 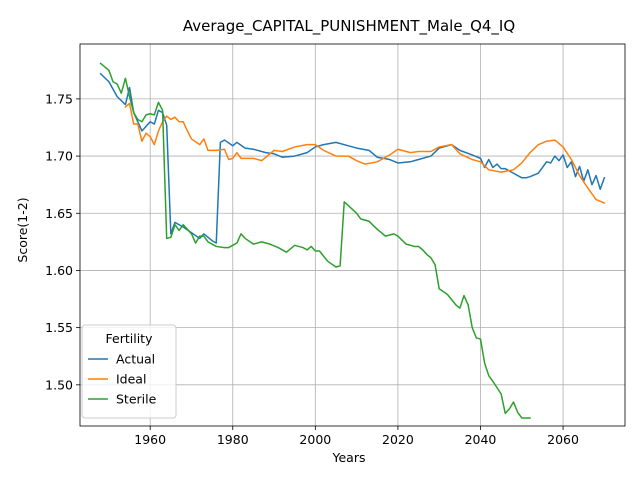 What do you see at coordinates (563, 439) in the screenshot?
I see `x-tick-label: 2060` at bounding box center [563, 439].